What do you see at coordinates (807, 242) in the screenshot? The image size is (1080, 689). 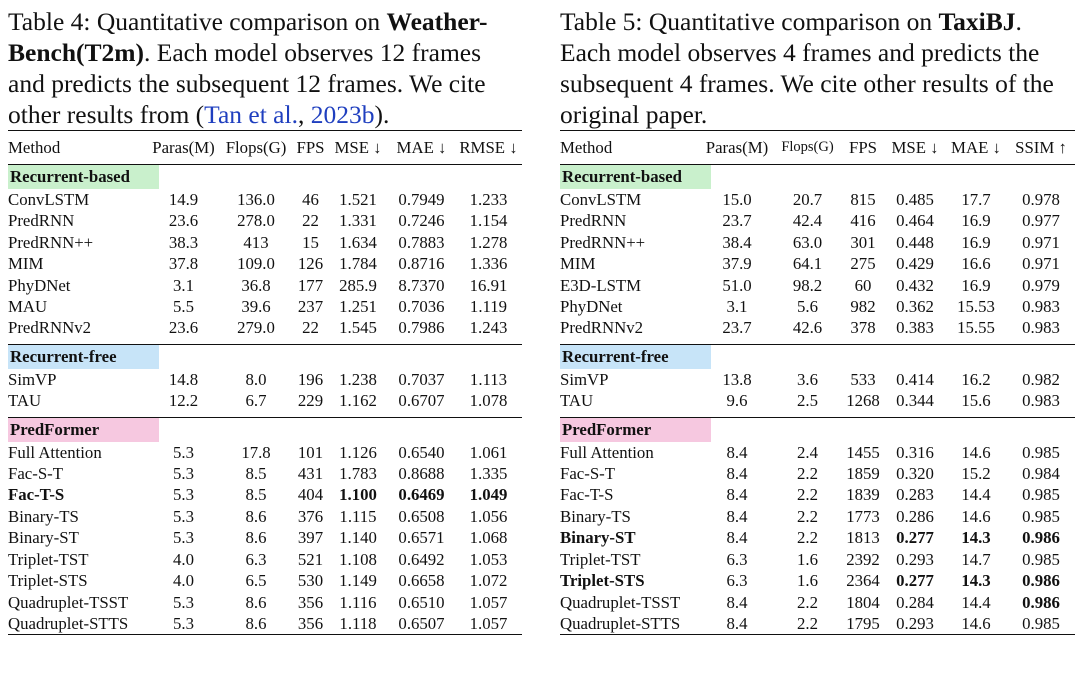 I see `value-cell: 63.0` at bounding box center [807, 242].